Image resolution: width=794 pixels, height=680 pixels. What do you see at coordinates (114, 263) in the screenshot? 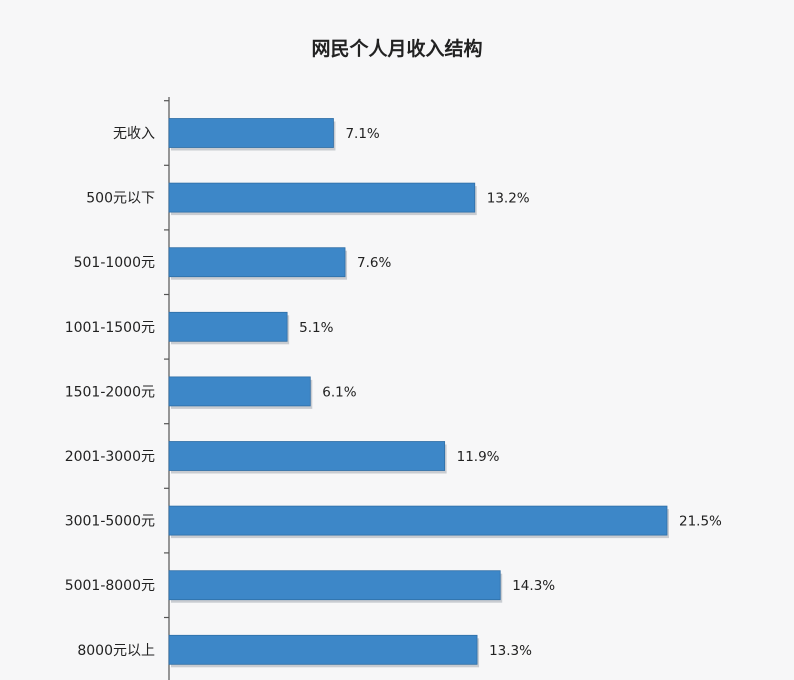
I see `y-tick-label: 501-1000元` at bounding box center [114, 263].